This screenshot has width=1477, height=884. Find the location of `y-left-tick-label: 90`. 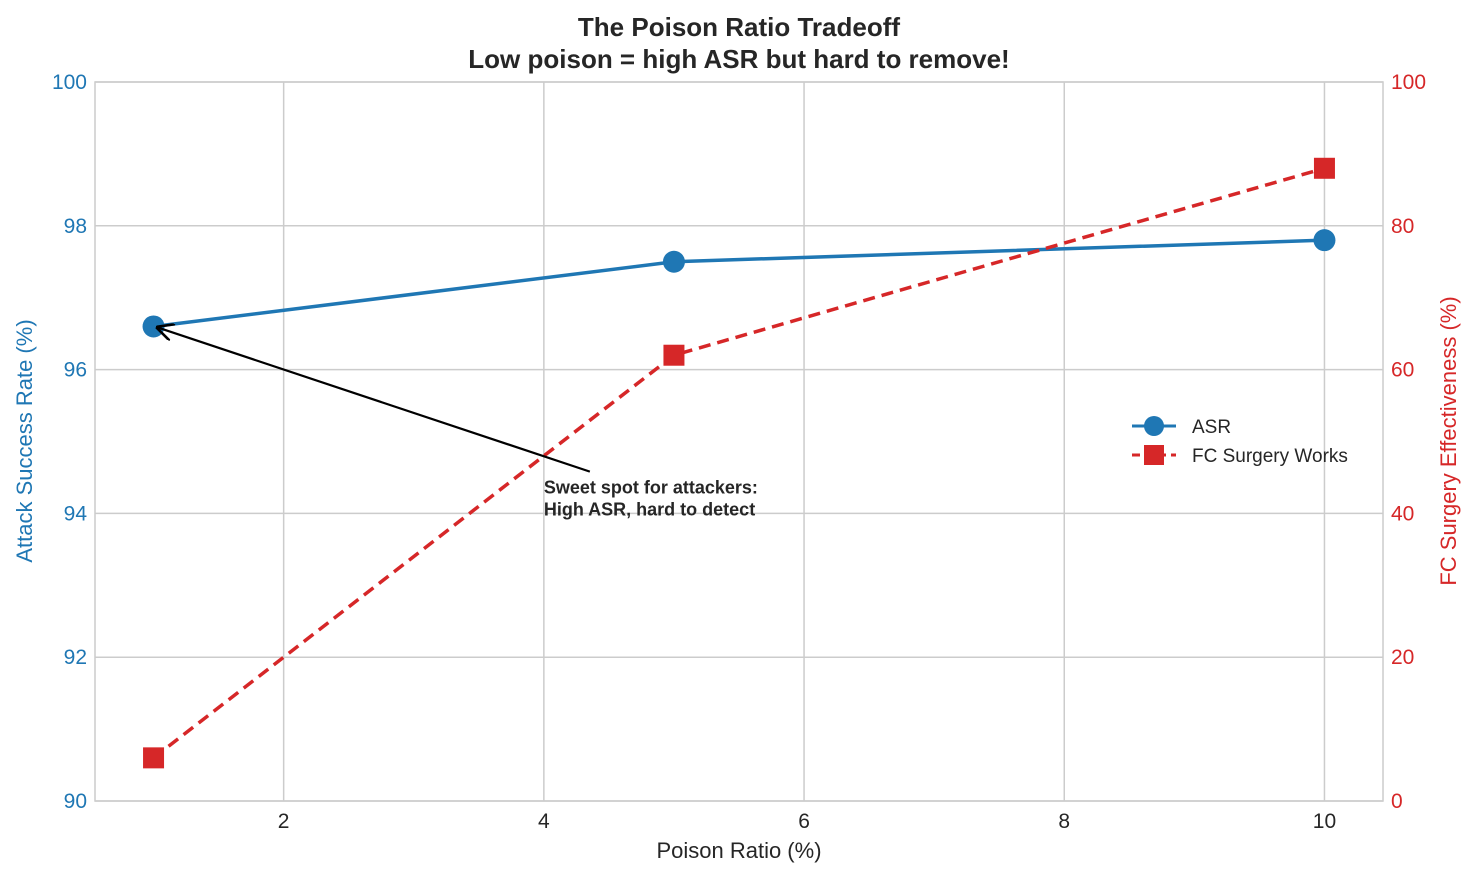

y-left-tick-label: 90 is located at coordinates (75, 801).